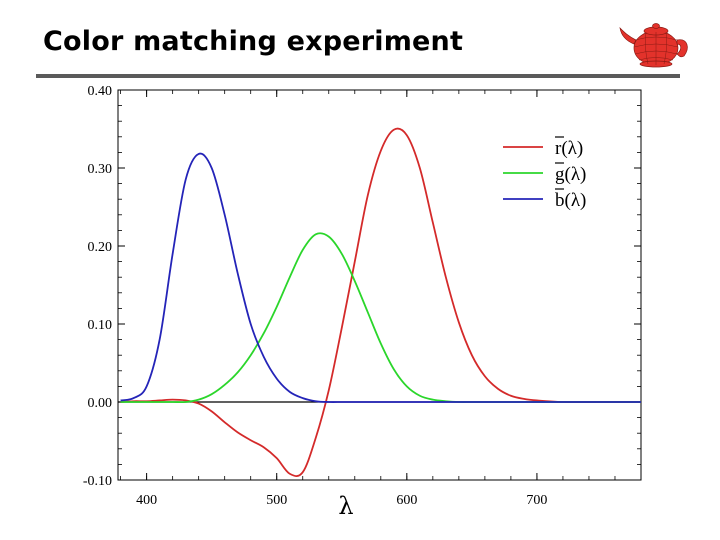  Describe the element at coordinates (253, 41) in the screenshot. I see `slide-title: Color matching experiment` at that location.